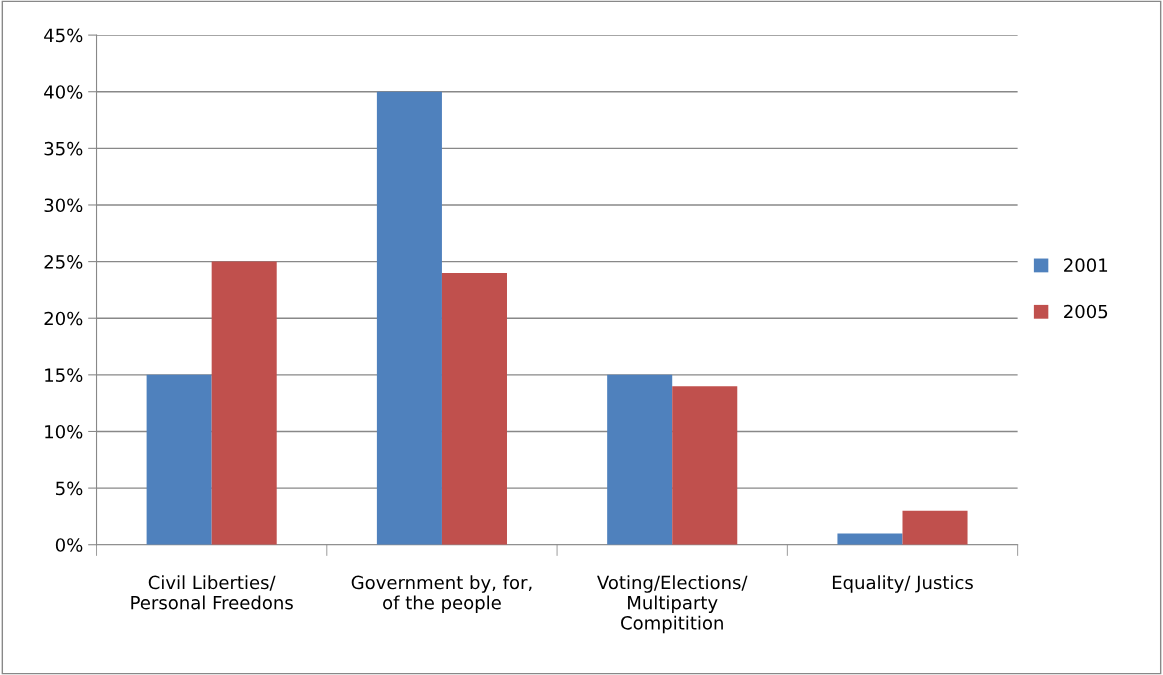 The image size is (1163, 675). What do you see at coordinates (672, 604) in the screenshot?
I see `x-tick-label: Voting/Elections/ Multiparty Compitition` at bounding box center [672, 604].